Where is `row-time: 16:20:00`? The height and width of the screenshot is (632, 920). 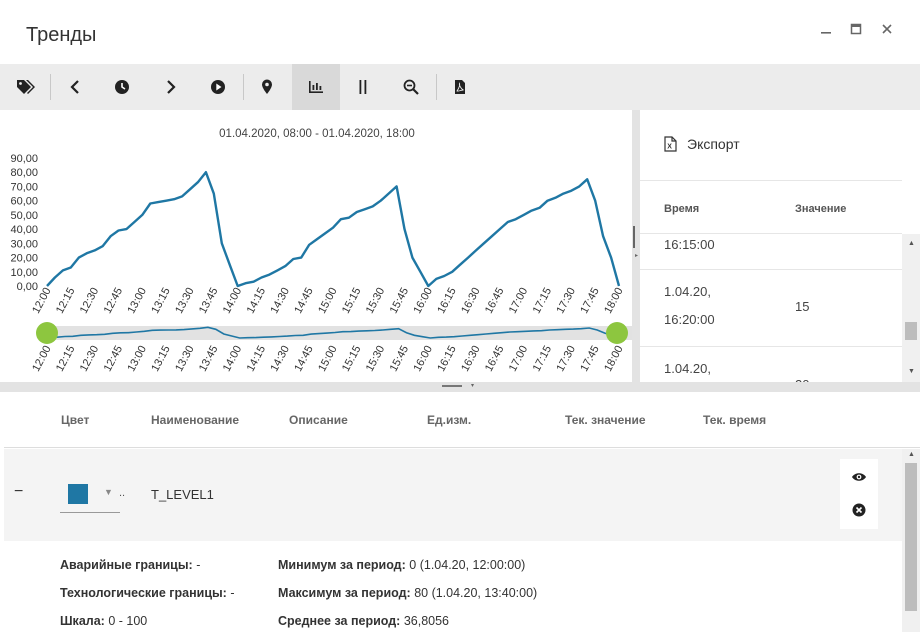
row-time: 16:20:00 is located at coordinates (689, 319).